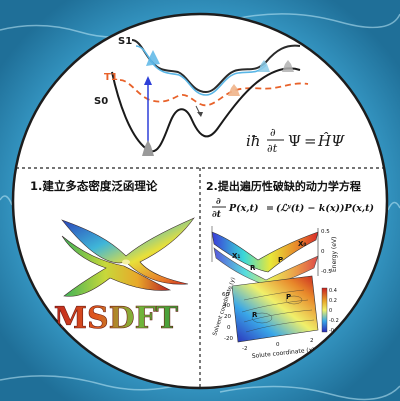 This screenshot has height=401, width=400. Describe the element at coordinates (101, 101) in the screenshot. I see `s0-label: S0` at that location.